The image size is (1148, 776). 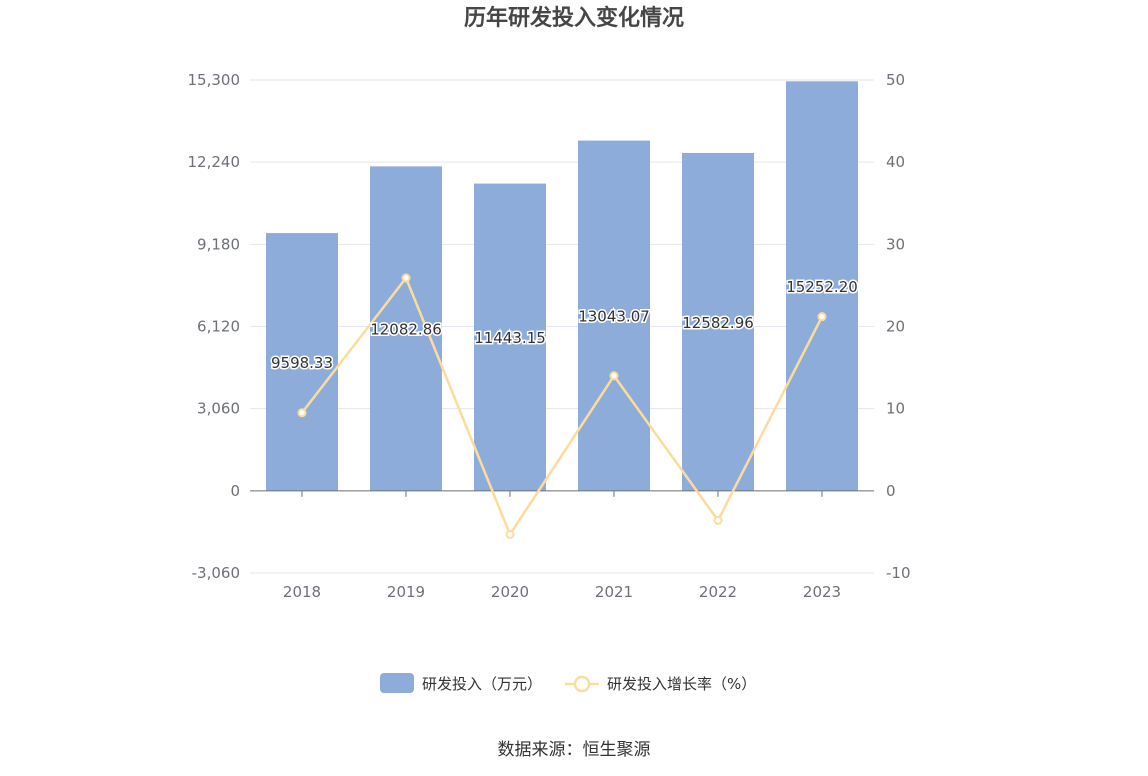 I want to click on legend-line-label: 研发投入增长率（%）, so click(x=681, y=684).